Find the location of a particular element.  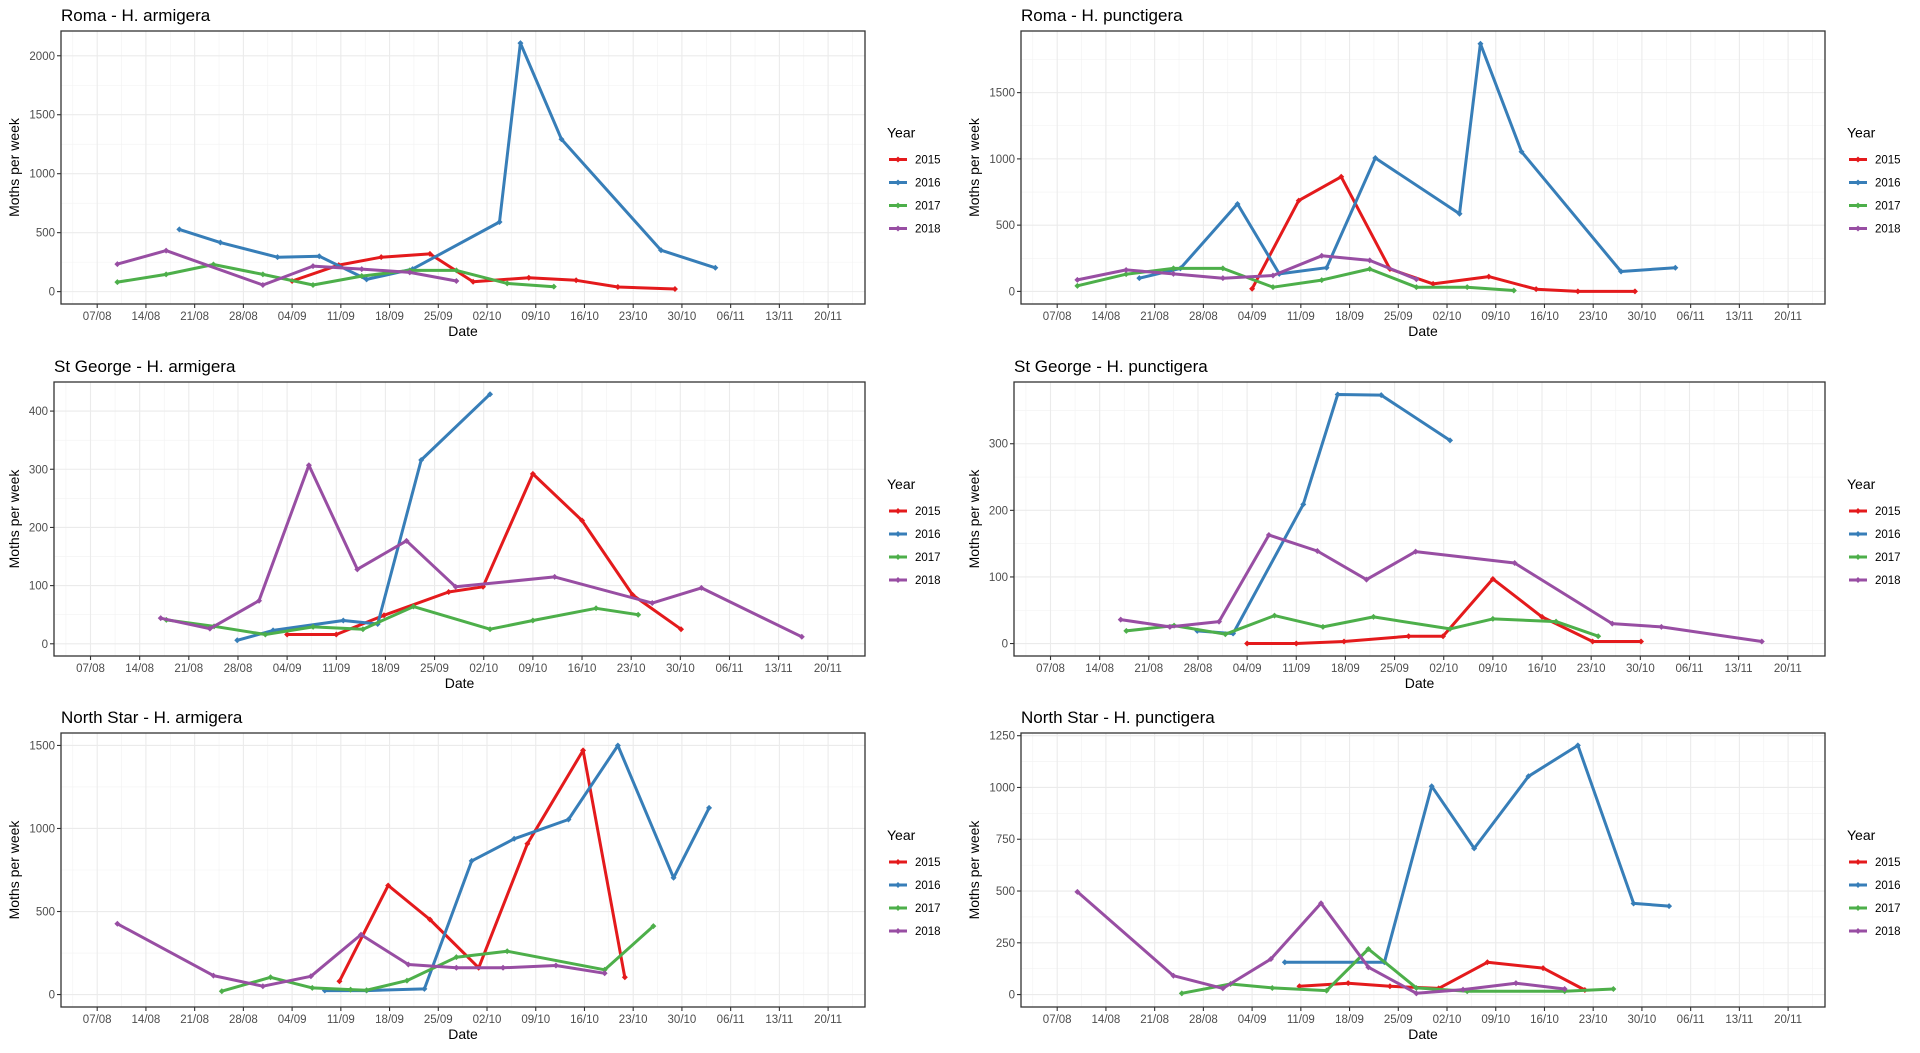

legend-label: 2015 is located at coordinates (1888, 512).